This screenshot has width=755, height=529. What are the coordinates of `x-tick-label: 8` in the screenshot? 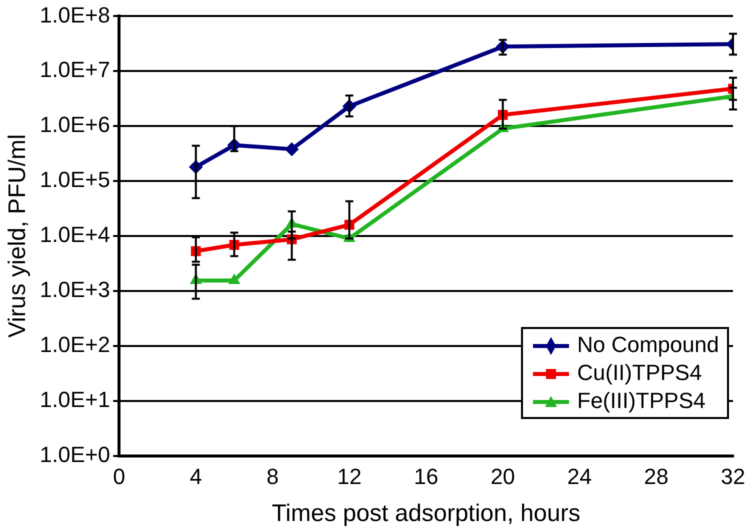 It's located at (272, 477).